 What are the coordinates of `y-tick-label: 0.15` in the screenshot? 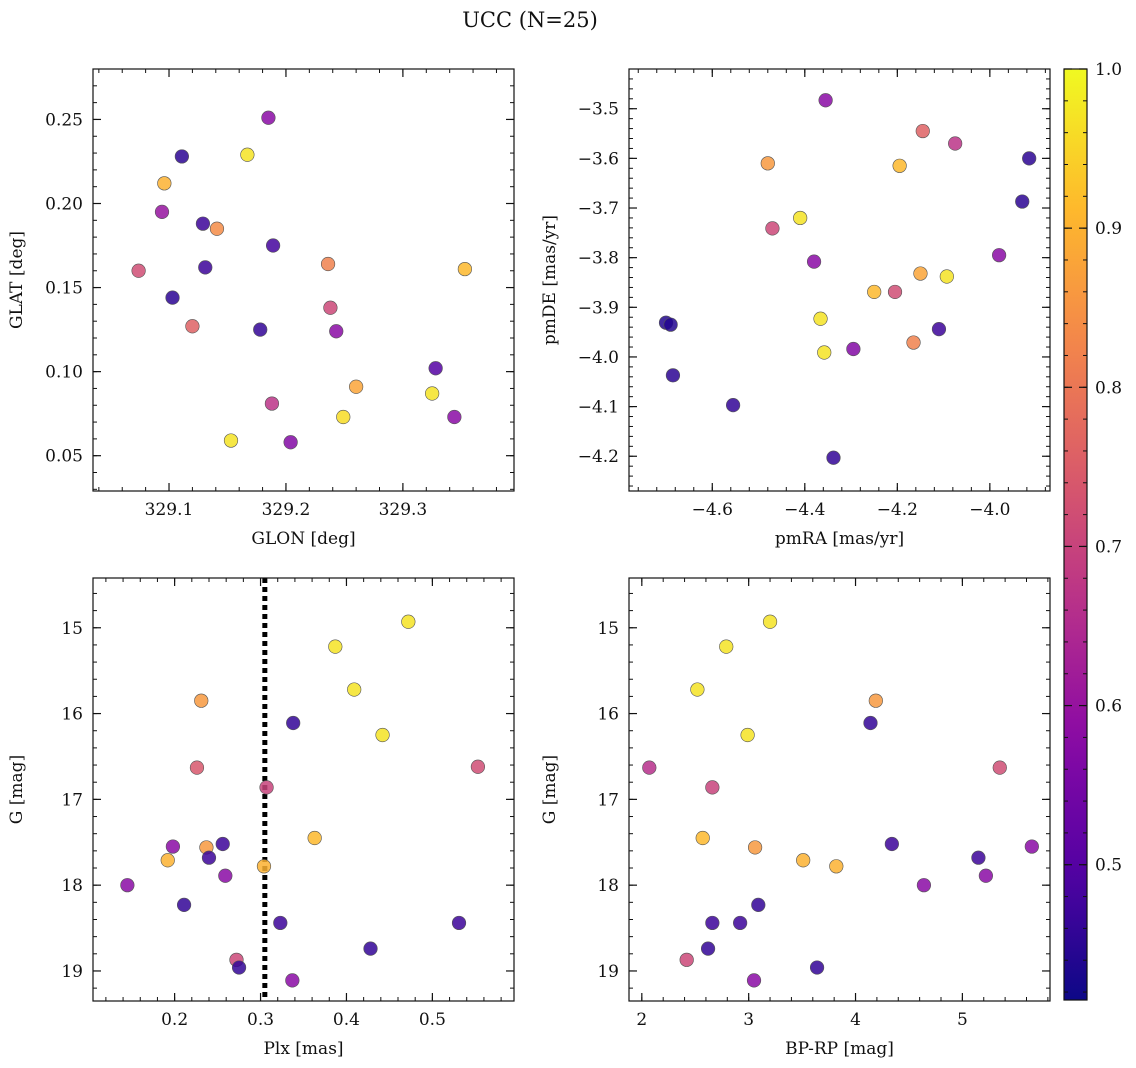 It's located at (64, 289).